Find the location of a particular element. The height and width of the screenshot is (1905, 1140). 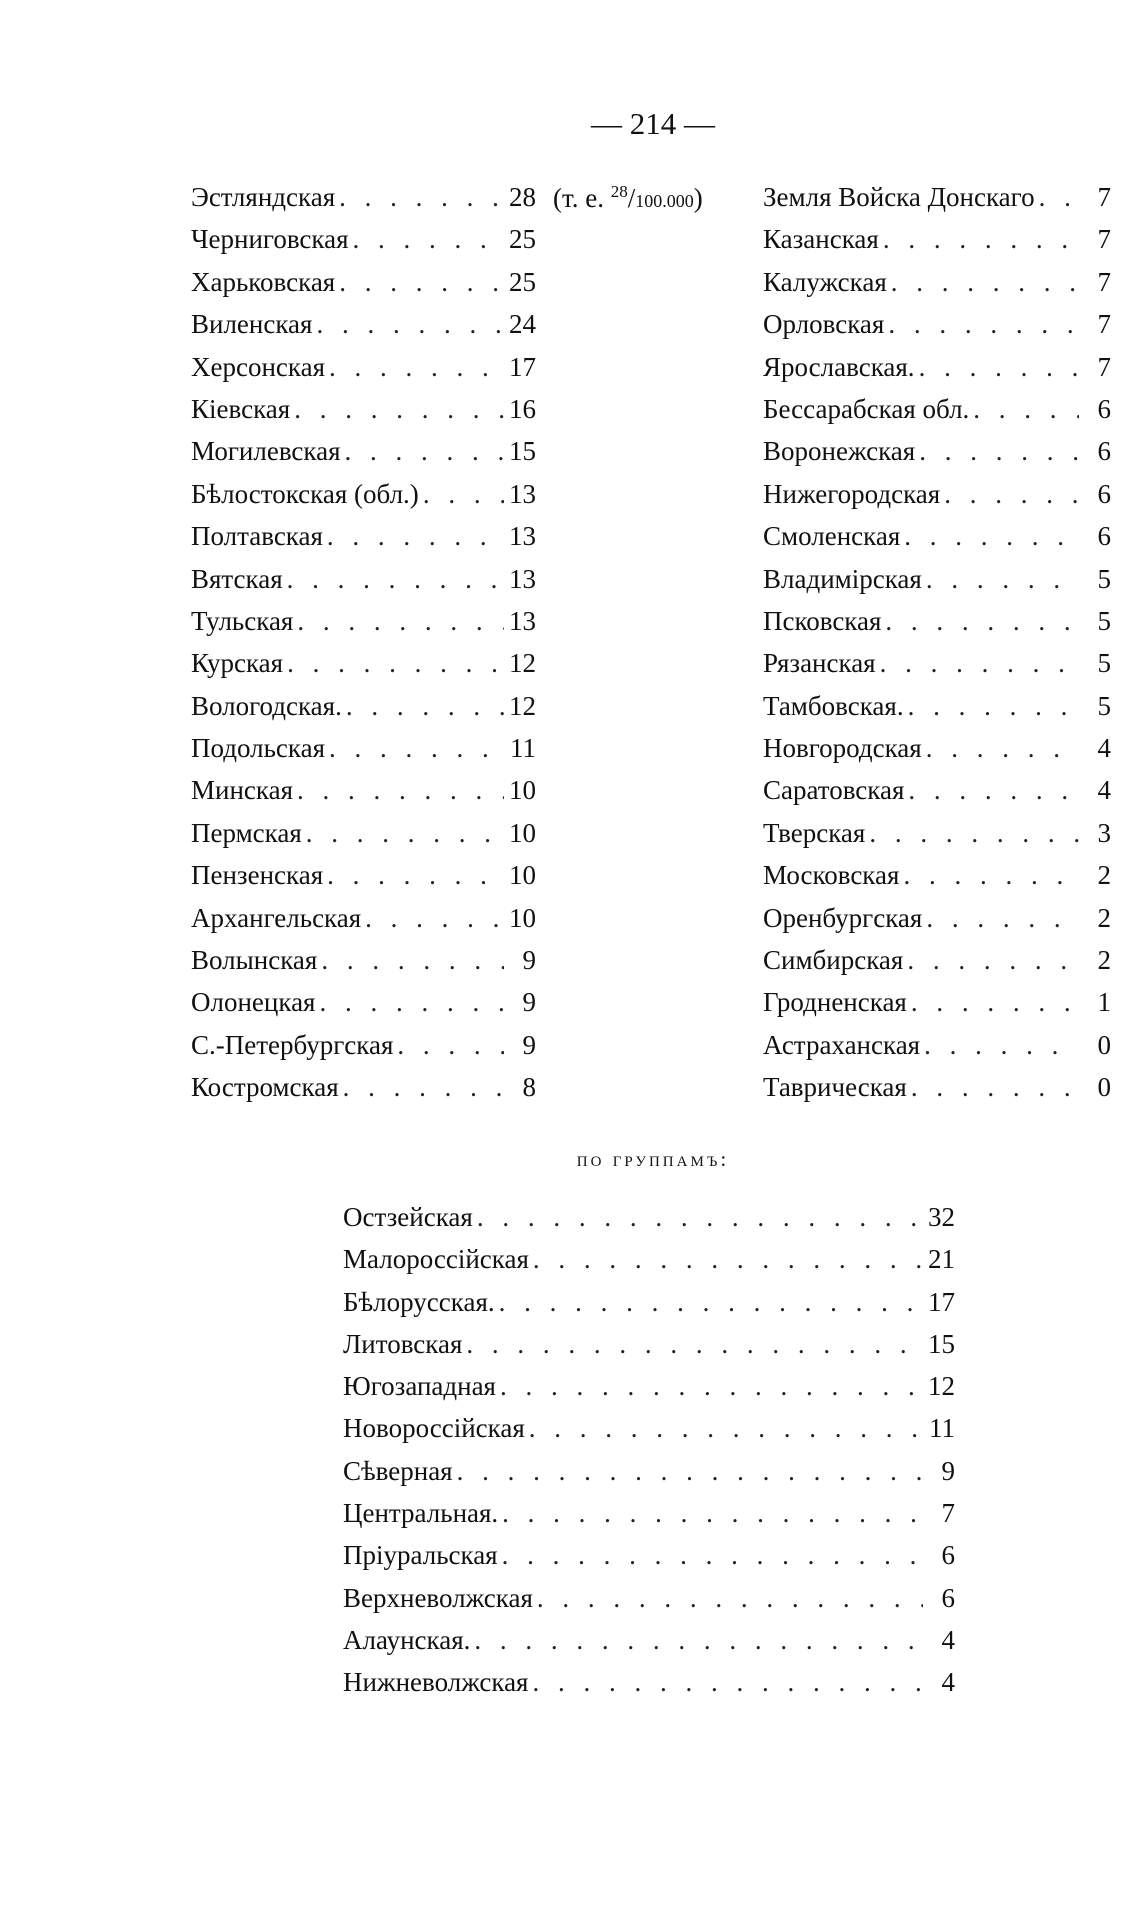

entry-name: Бѣлостокская (обл.) is located at coordinates (305, 493).